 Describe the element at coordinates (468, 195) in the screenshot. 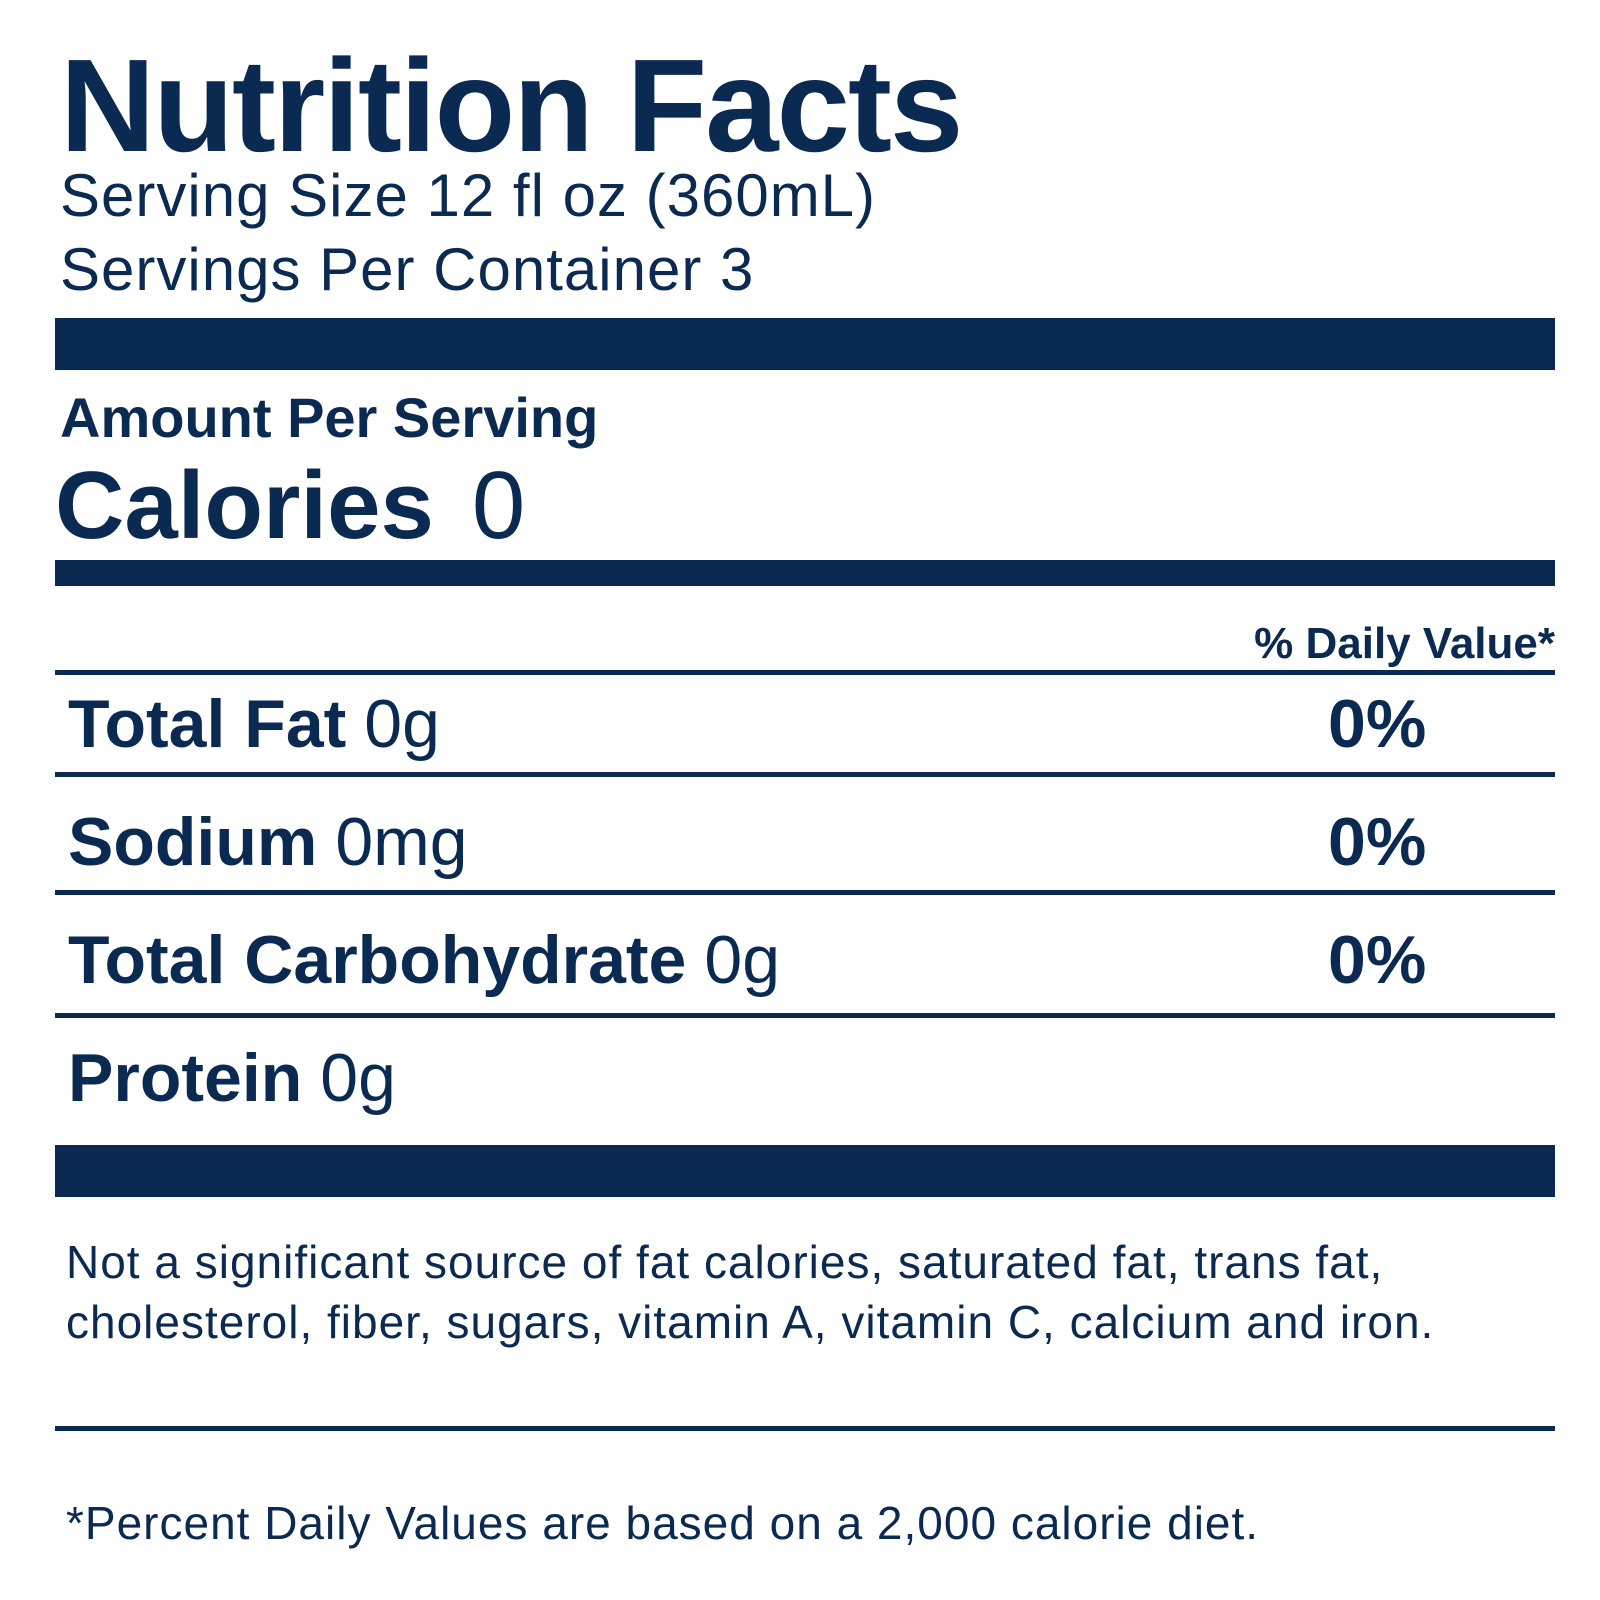

I see `serving-size: Serving Size 12 fl oz (360mL)` at that location.